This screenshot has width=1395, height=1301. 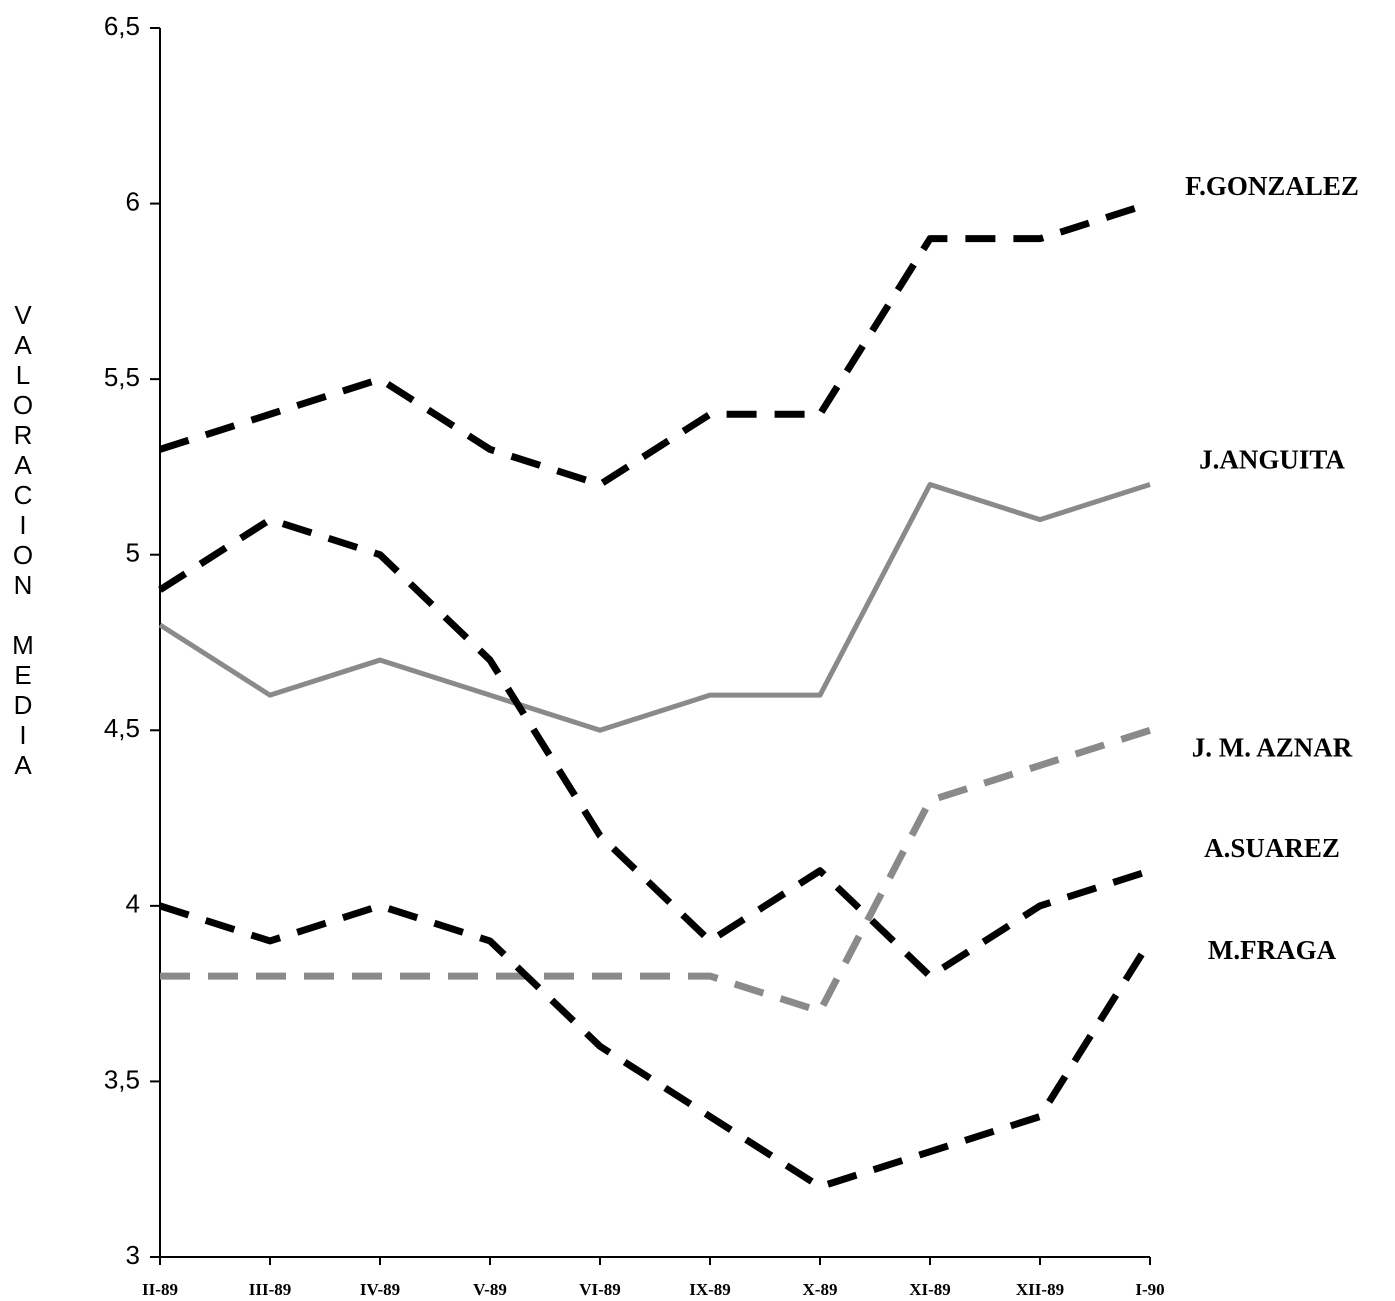 What do you see at coordinates (122, 377) in the screenshot?
I see `y-tick-label: 5,5` at bounding box center [122, 377].